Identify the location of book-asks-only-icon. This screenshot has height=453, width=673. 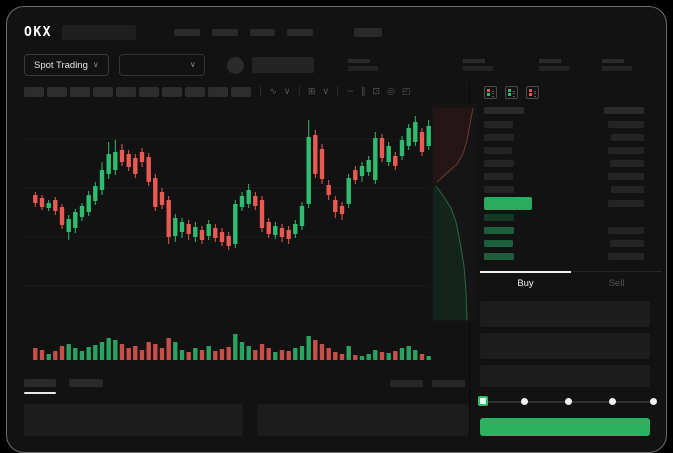
(532, 92).